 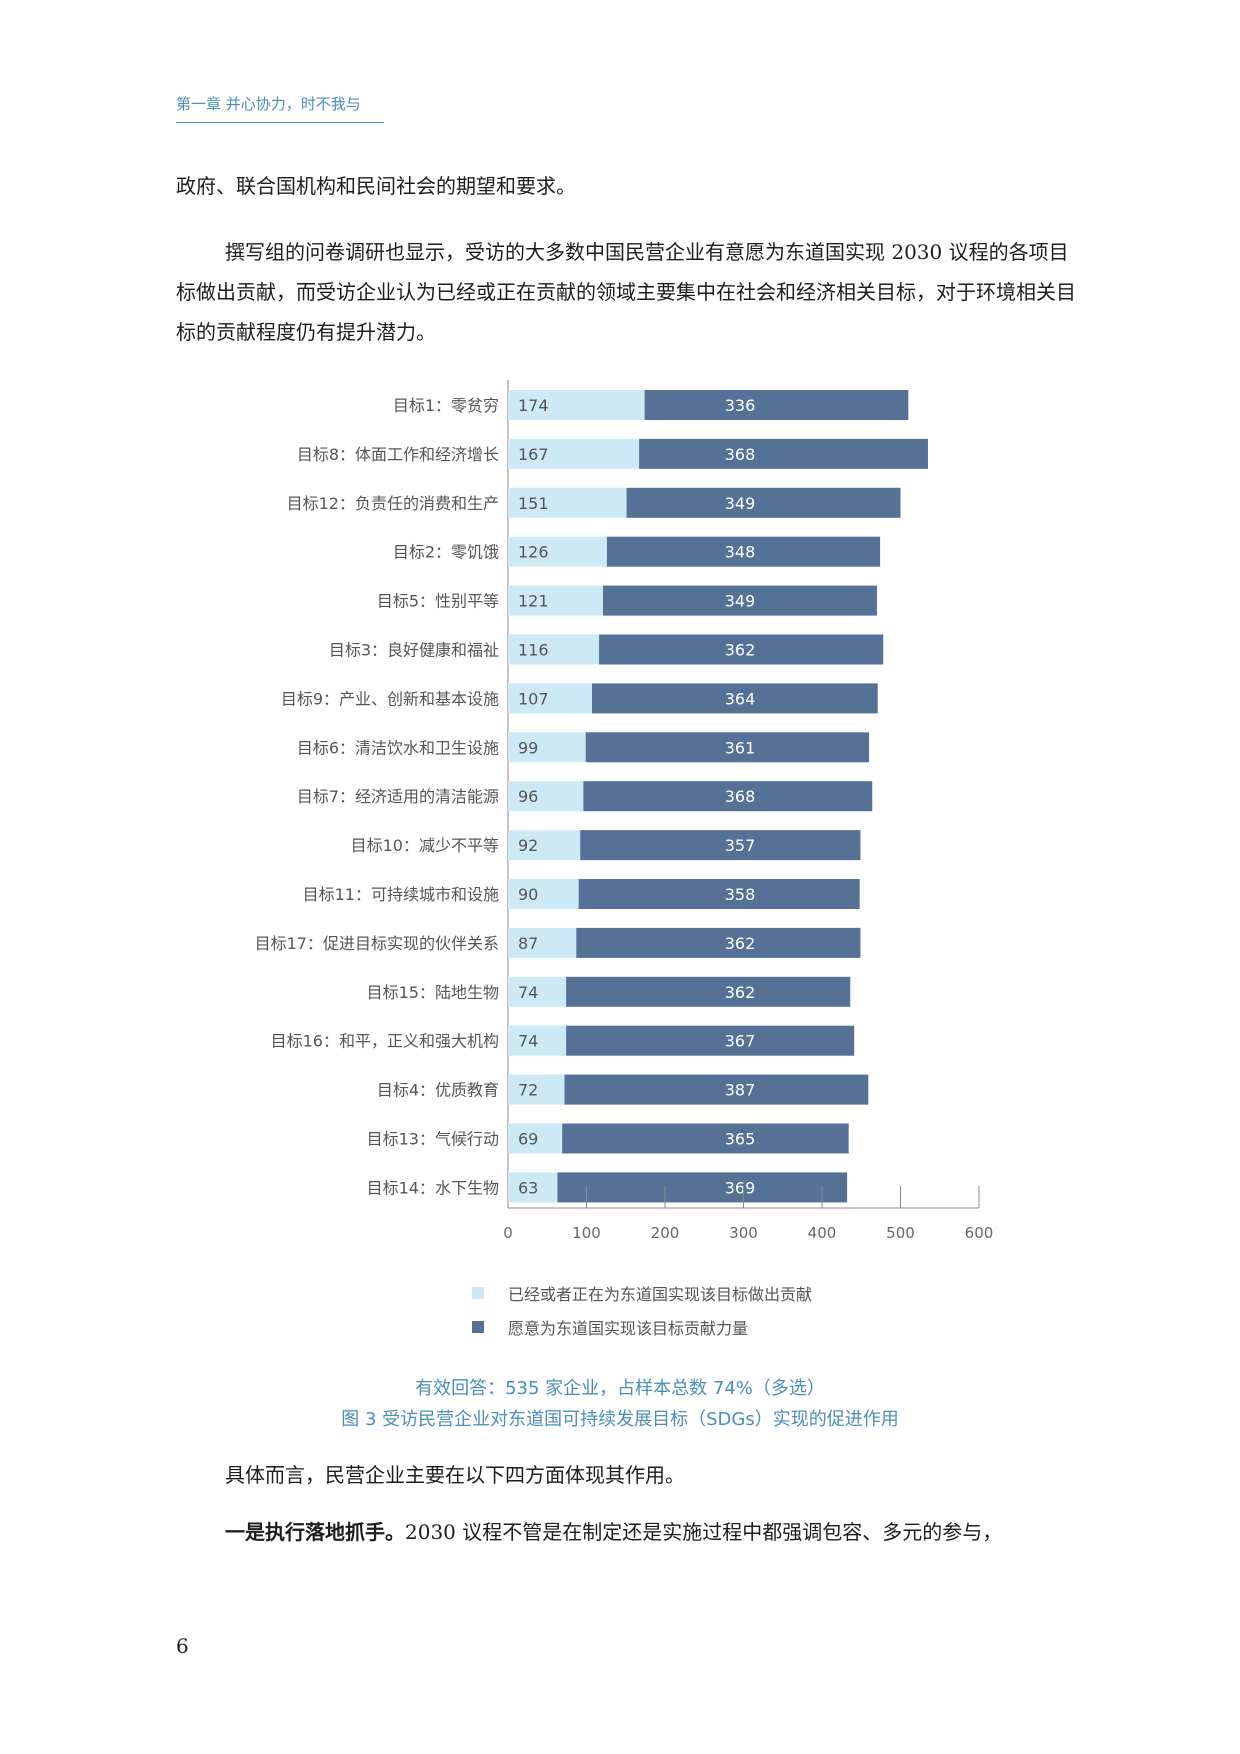 What do you see at coordinates (528, 1041) in the screenshot?
I see `data-label-contributed: 74` at bounding box center [528, 1041].